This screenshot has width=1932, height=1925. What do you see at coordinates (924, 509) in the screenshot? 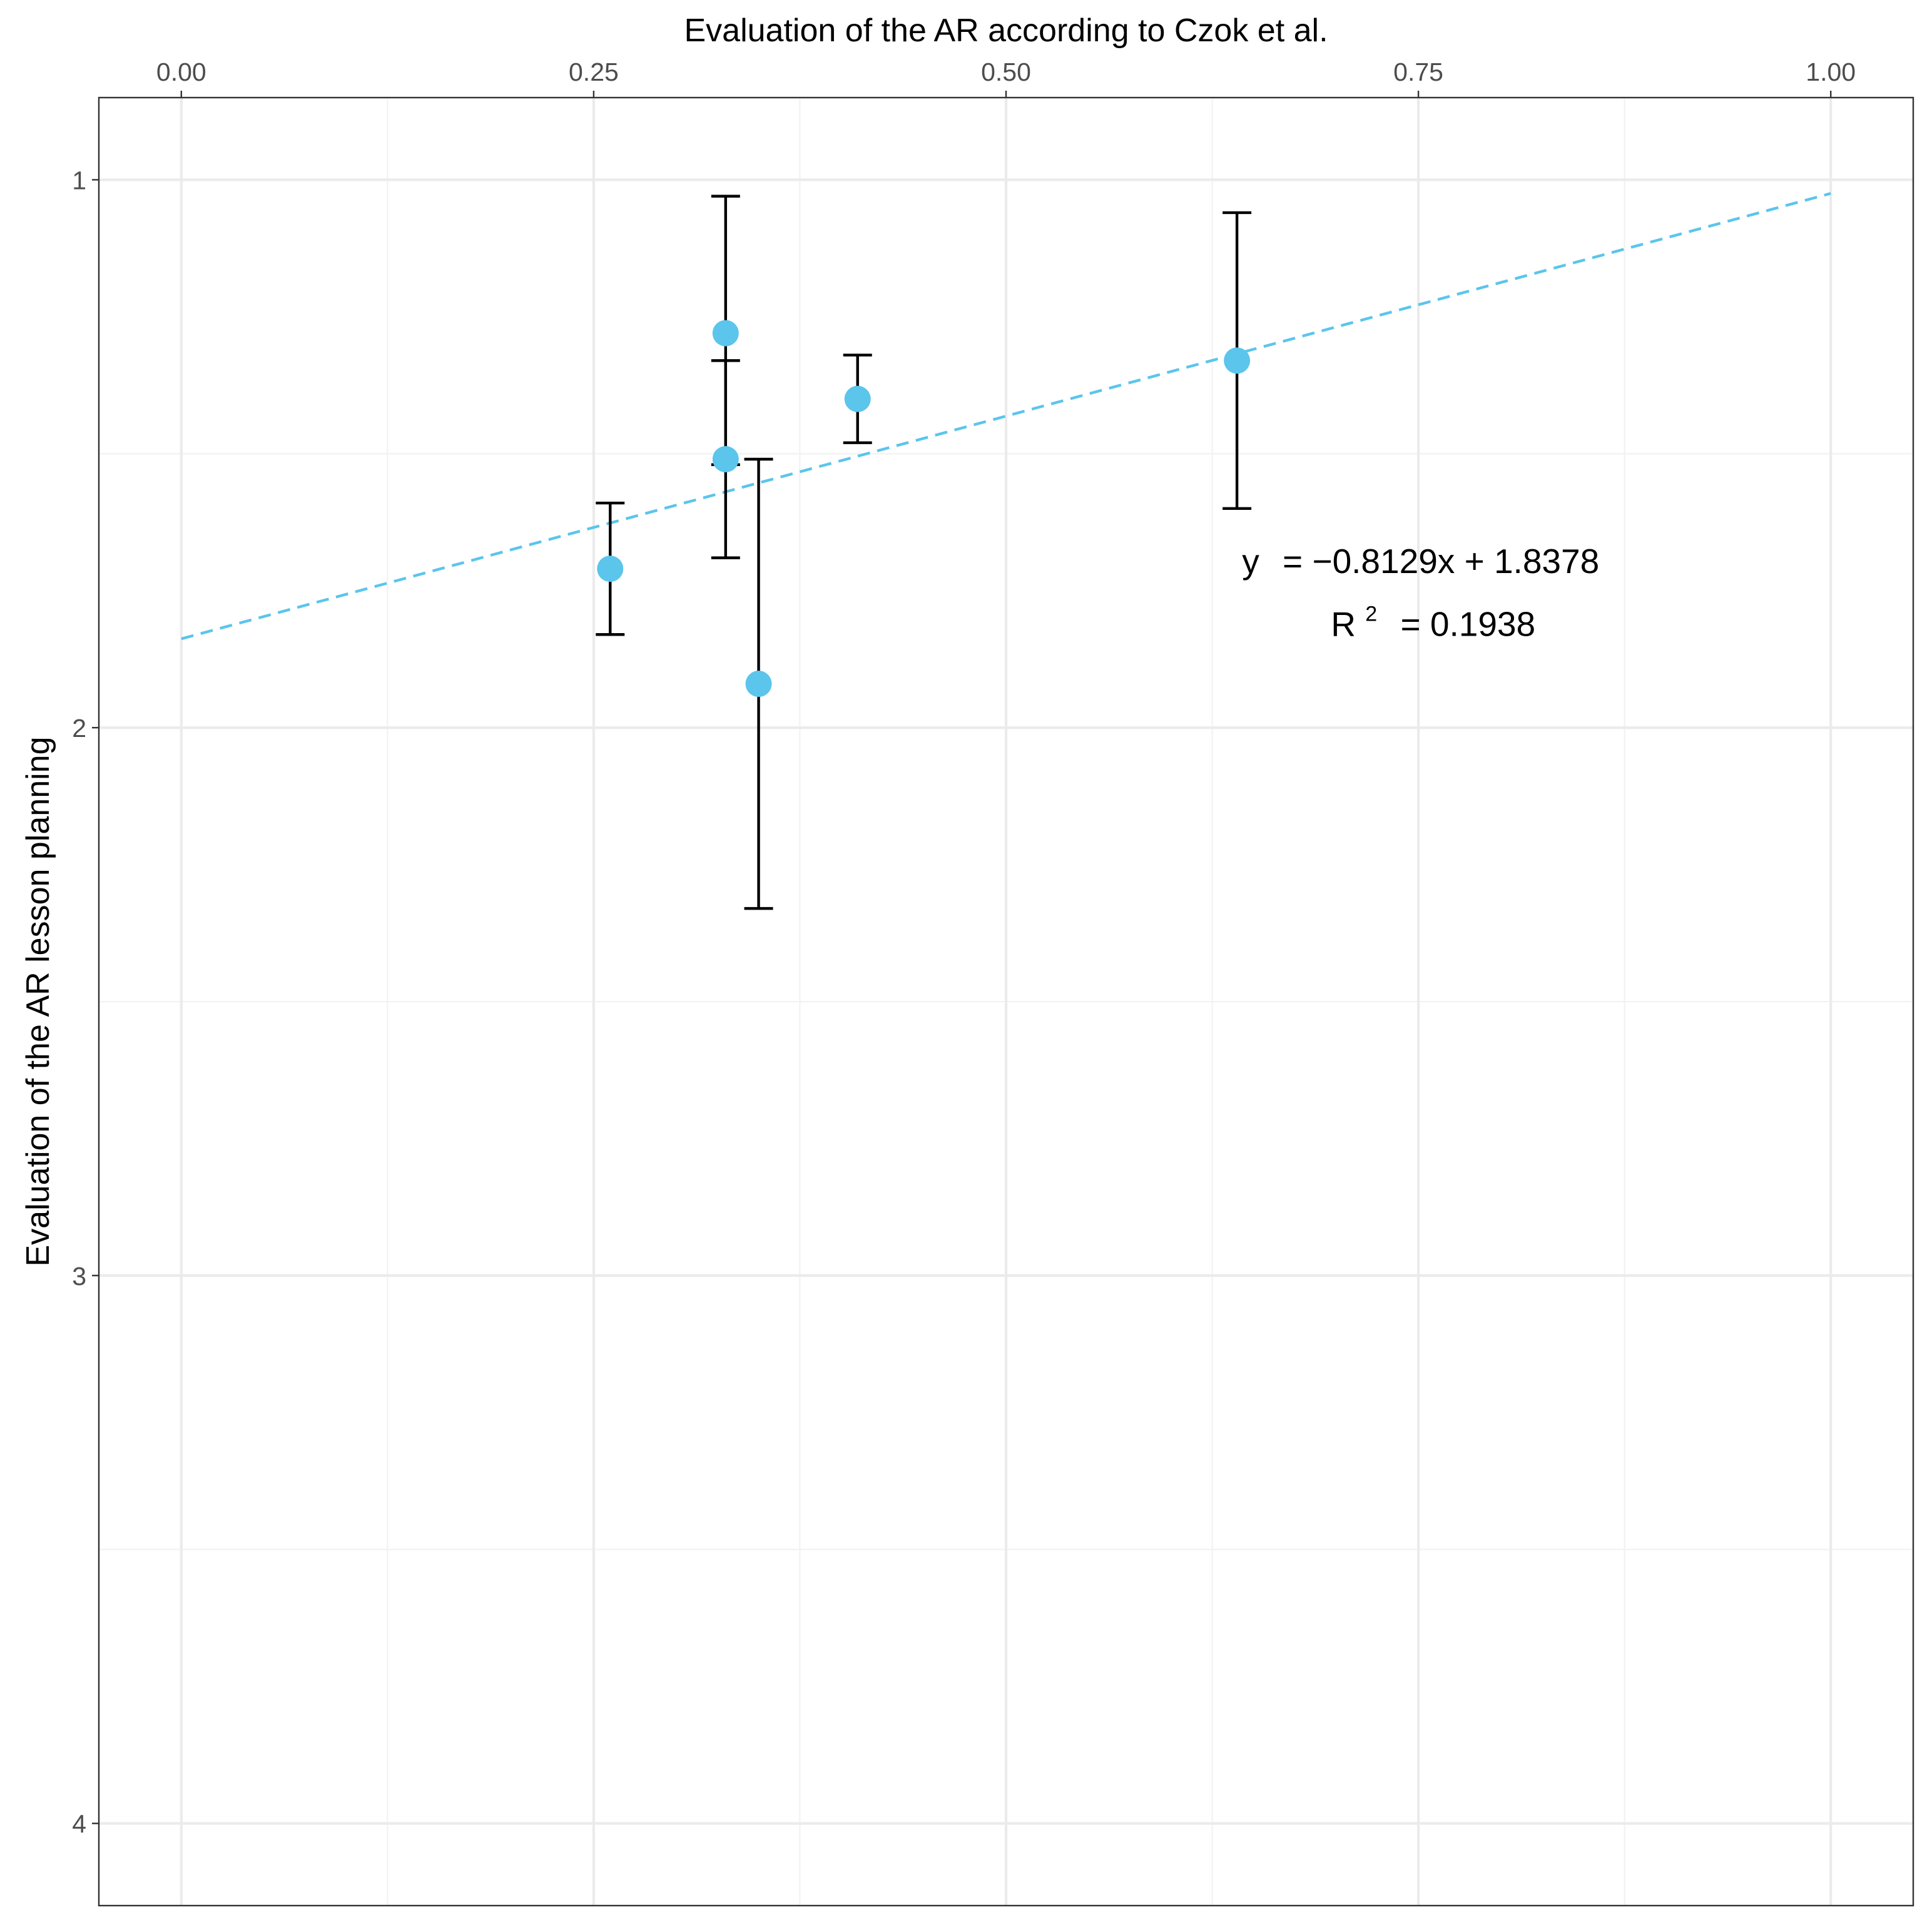
I see `data-points` at bounding box center [924, 509].